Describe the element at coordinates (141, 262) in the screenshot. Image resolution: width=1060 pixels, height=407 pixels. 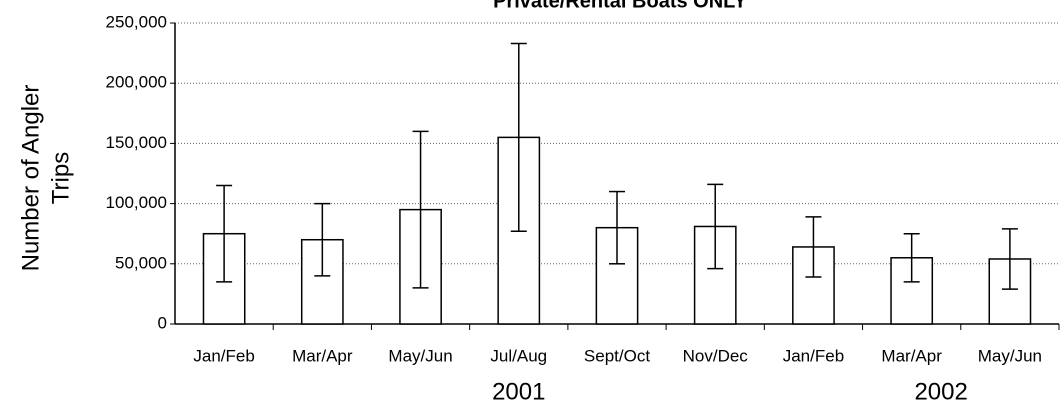
I see `y-tick-label: 50,000` at that location.